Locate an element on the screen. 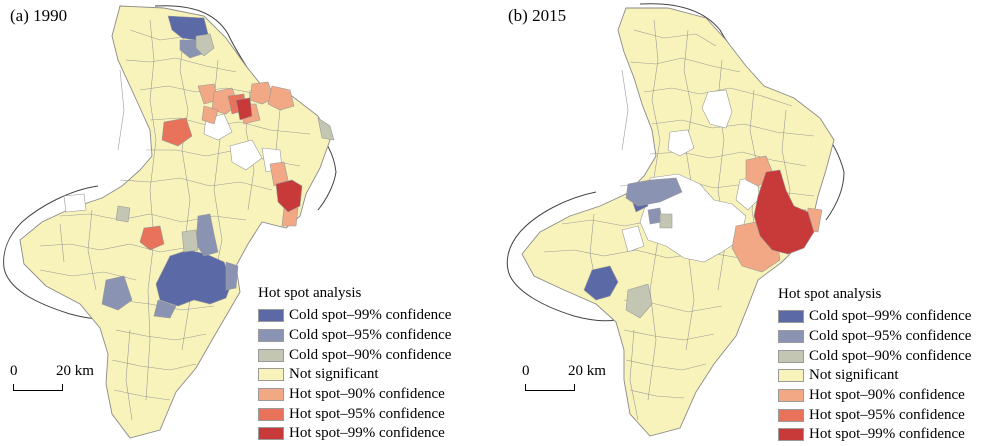 The width and height of the screenshot is (1000, 446). panel-title: (b) 2015 is located at coordinates (537, 15).